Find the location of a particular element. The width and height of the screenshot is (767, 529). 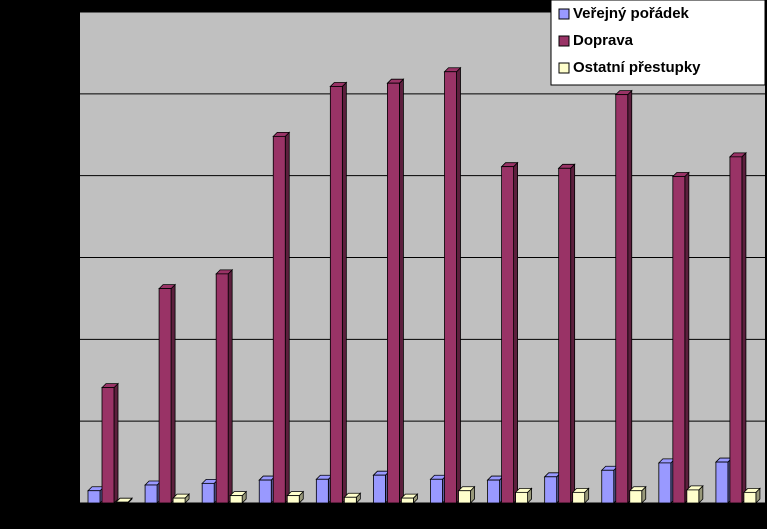

y-tick-label: 100 is located at coordinates (59, 420).